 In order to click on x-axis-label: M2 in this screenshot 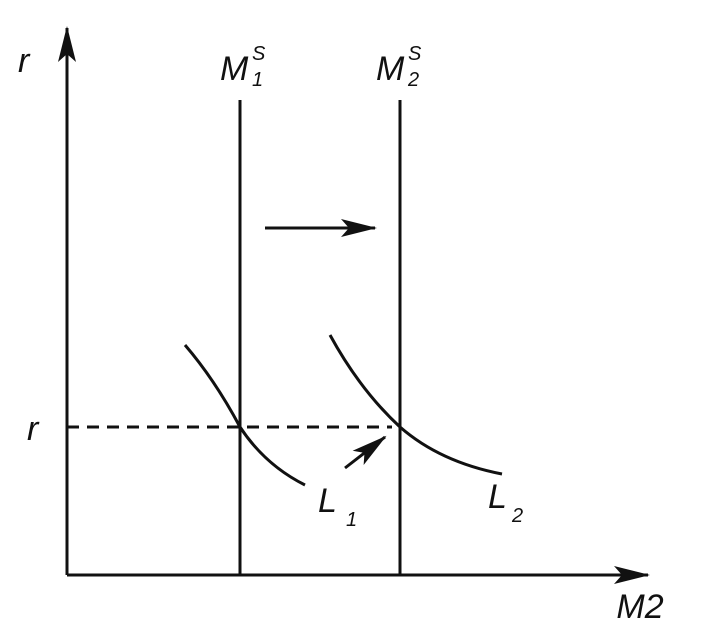, I will do `click(639, 607)`.